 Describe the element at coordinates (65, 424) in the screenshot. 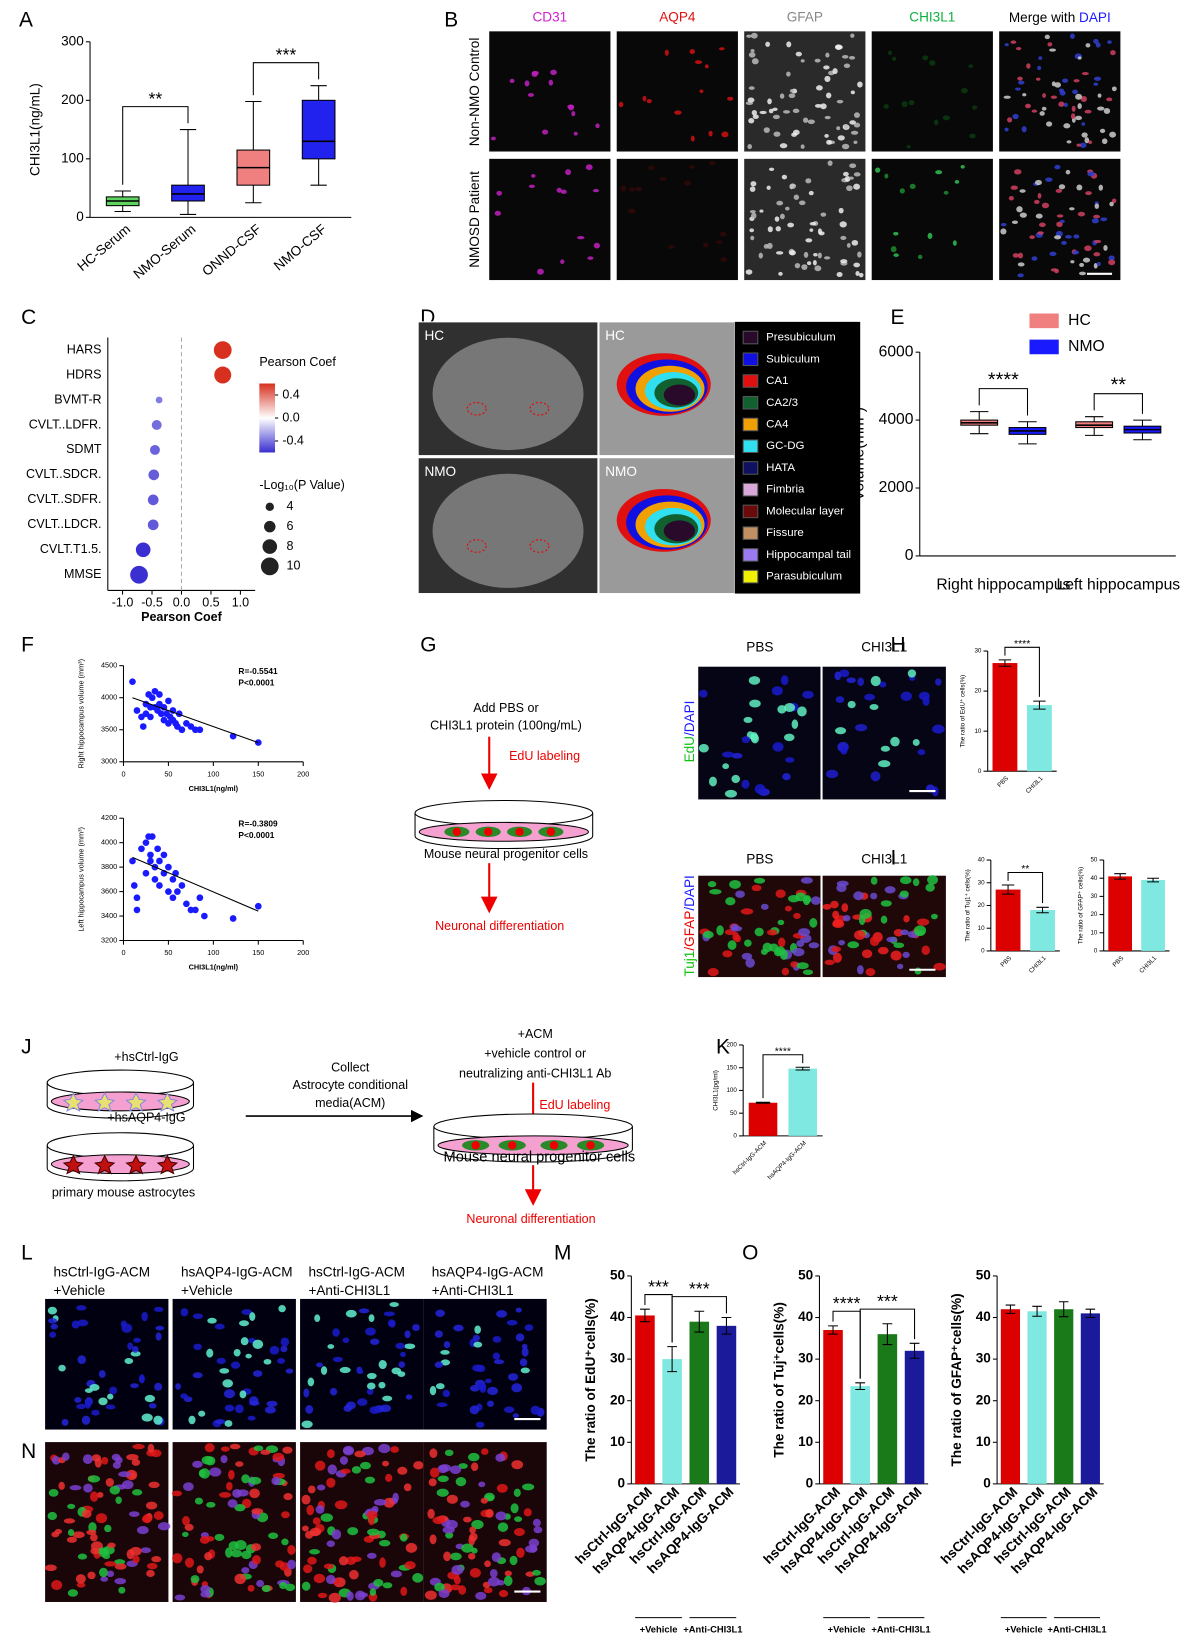

I see `y-tick-label: CVLT..LDFR.` at that location.